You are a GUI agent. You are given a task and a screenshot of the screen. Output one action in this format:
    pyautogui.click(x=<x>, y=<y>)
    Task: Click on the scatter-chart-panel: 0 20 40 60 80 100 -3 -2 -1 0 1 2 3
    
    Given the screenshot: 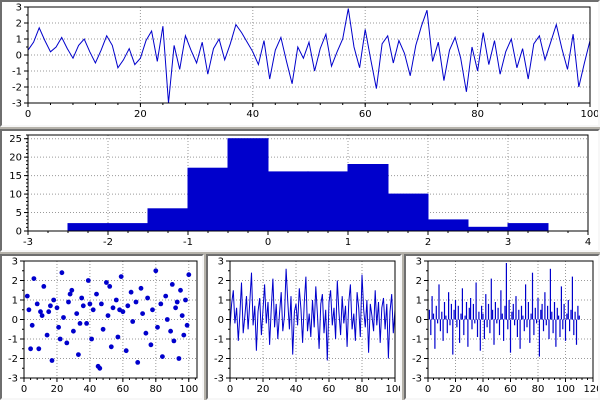 What is the action you would take?
    pyautogui.click(x=102, y=327)
    